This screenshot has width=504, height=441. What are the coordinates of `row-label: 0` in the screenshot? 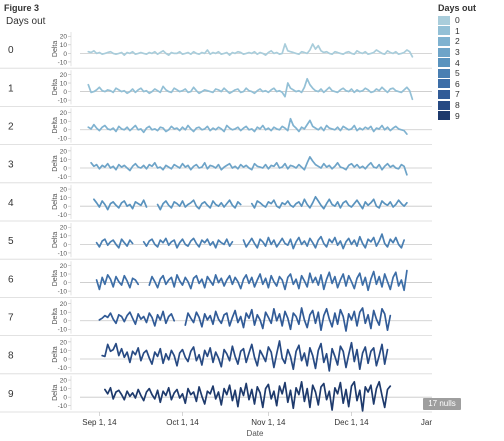 It's located at (11, 50).